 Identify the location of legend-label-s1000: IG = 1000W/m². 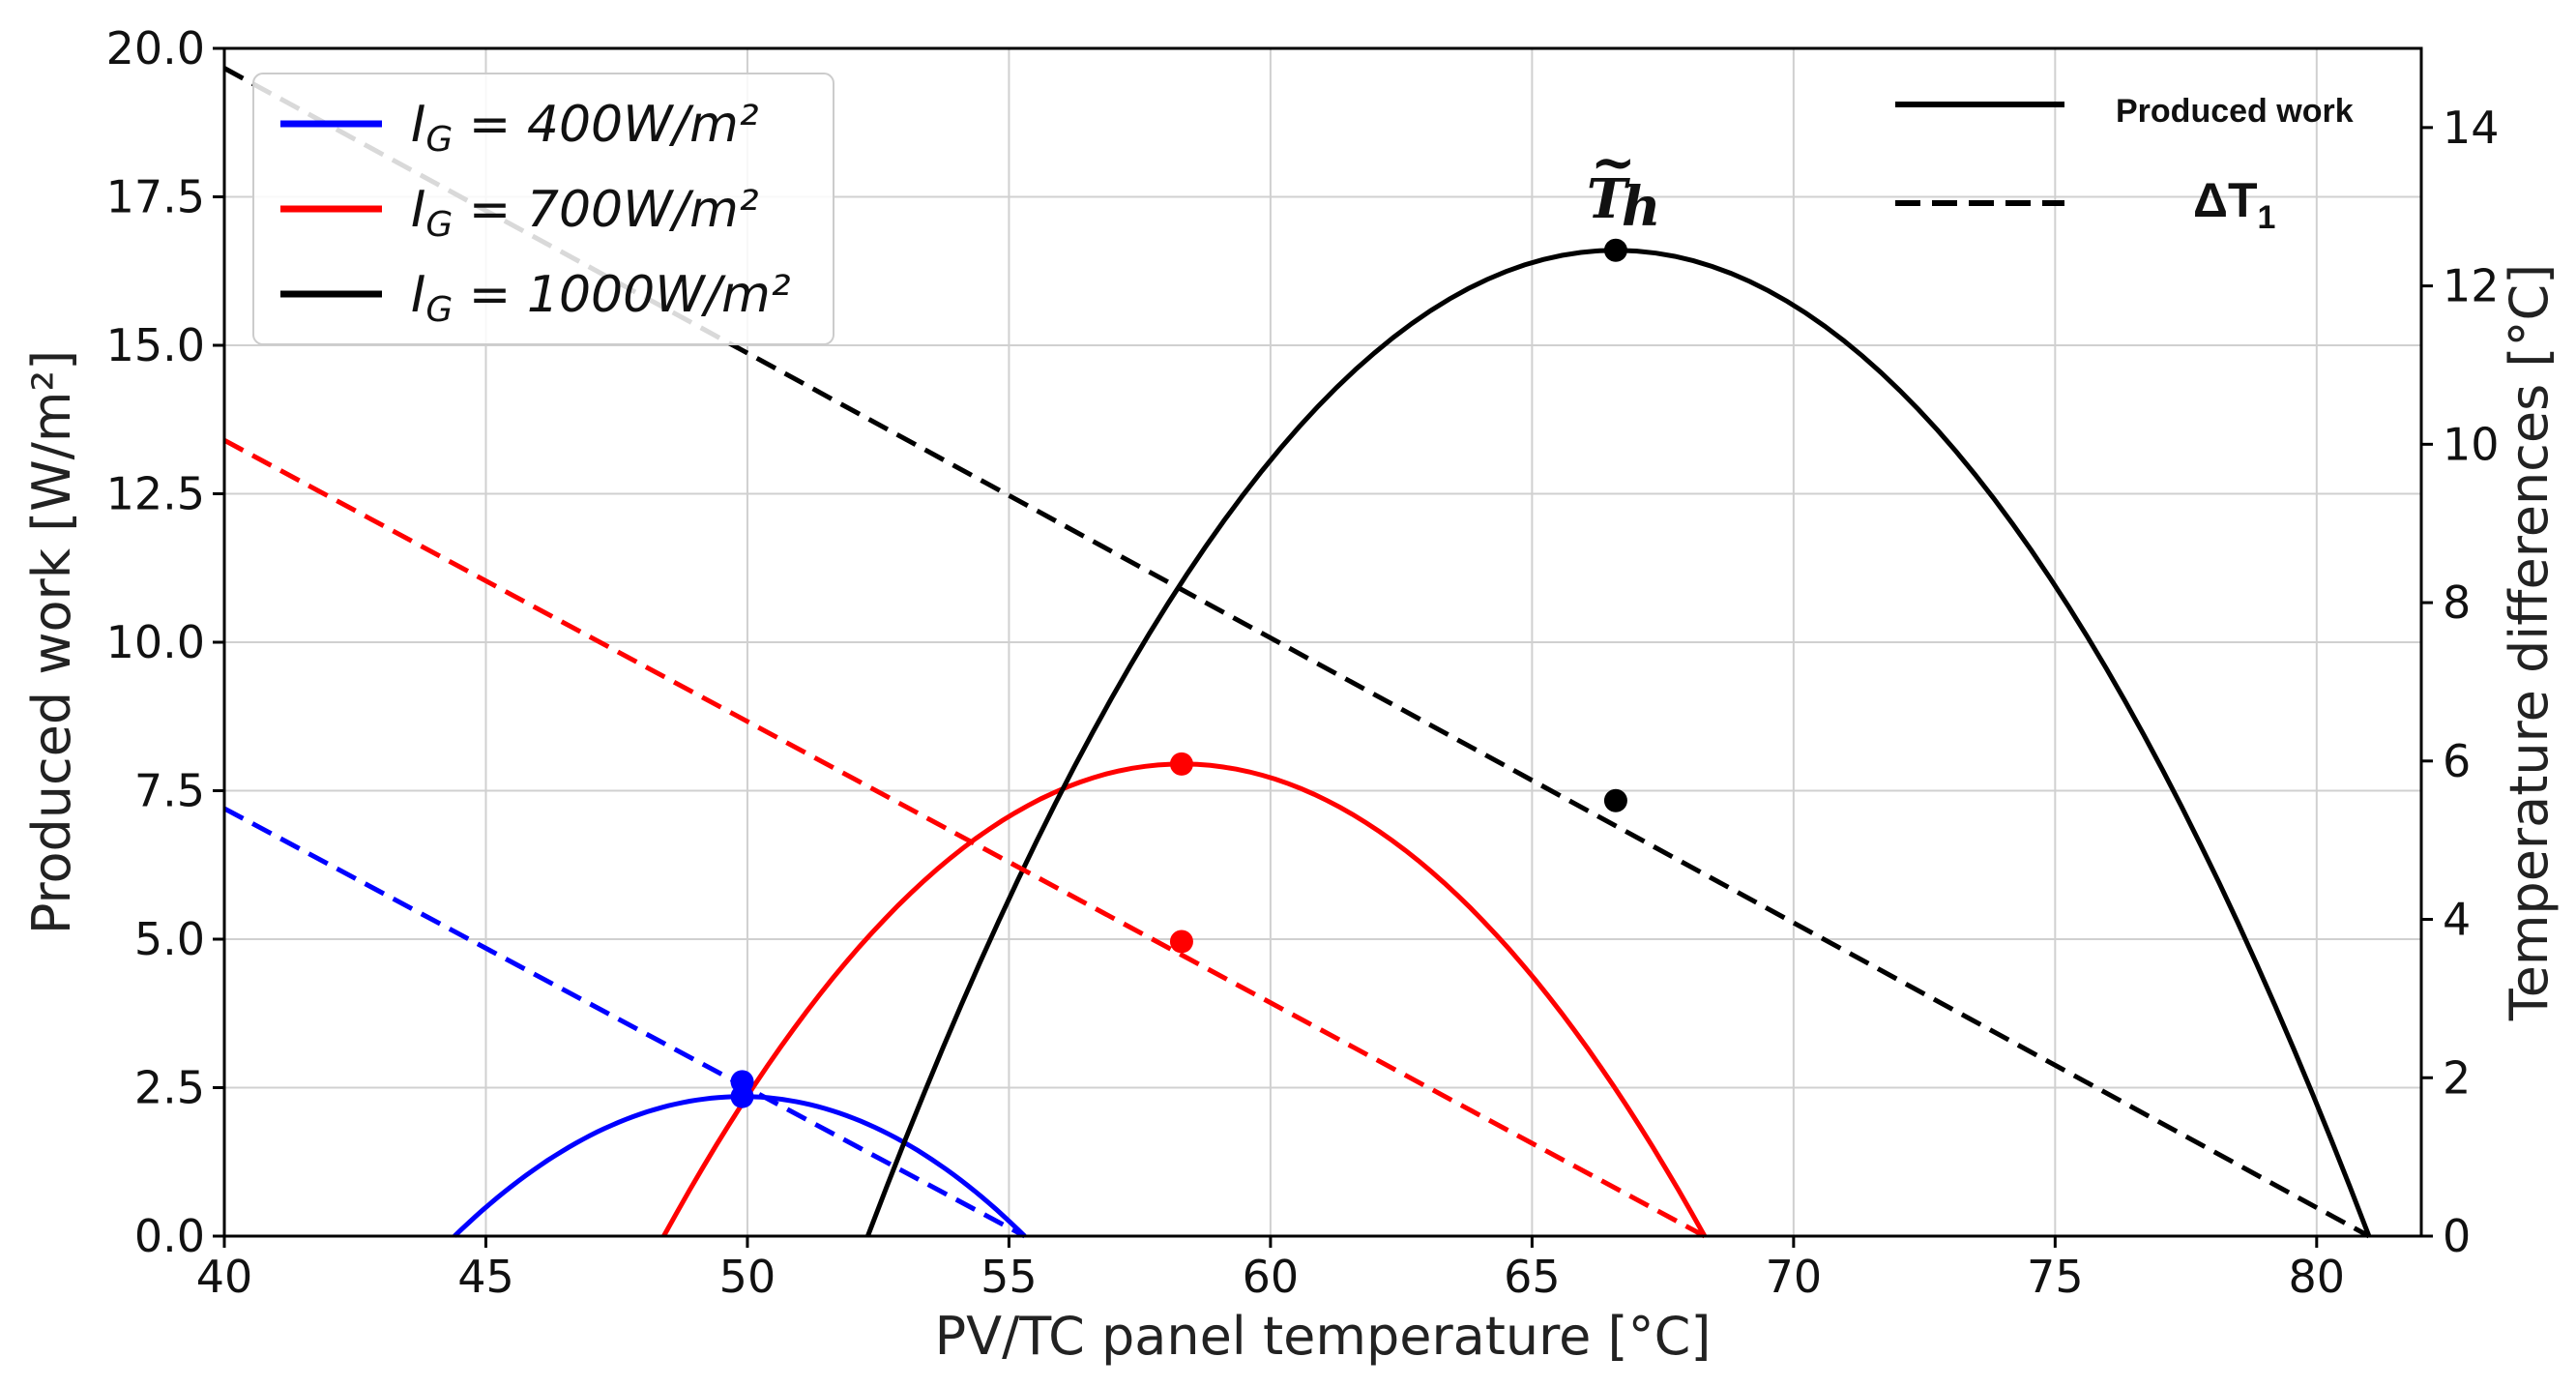
(601, 298).